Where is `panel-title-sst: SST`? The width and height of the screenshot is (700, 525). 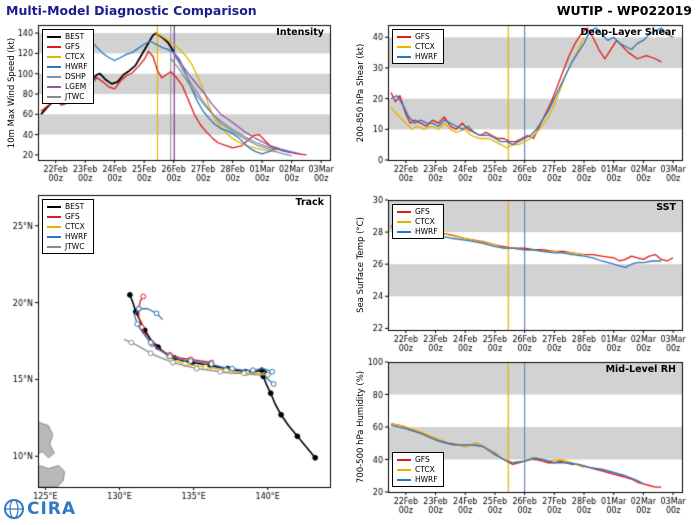 panel-title-sst: SST is located at coordinates (666, 207).